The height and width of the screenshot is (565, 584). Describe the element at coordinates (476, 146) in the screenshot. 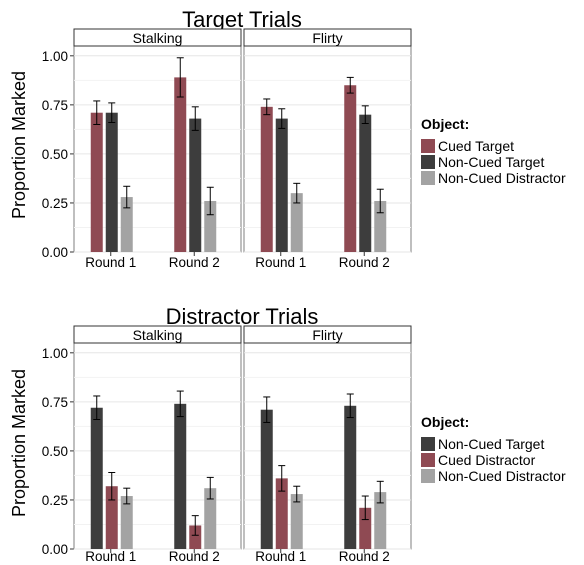

I see `legend-entry: Cued Target` at that location.